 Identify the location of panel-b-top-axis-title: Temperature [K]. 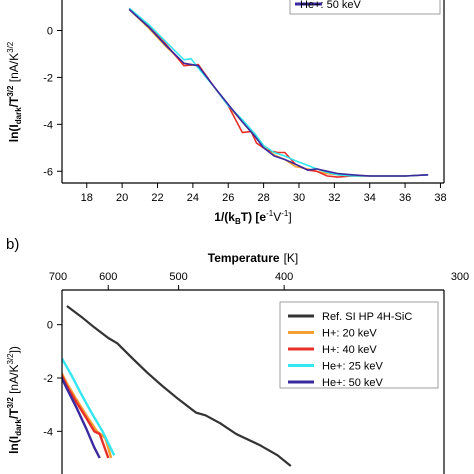
(253, 258).